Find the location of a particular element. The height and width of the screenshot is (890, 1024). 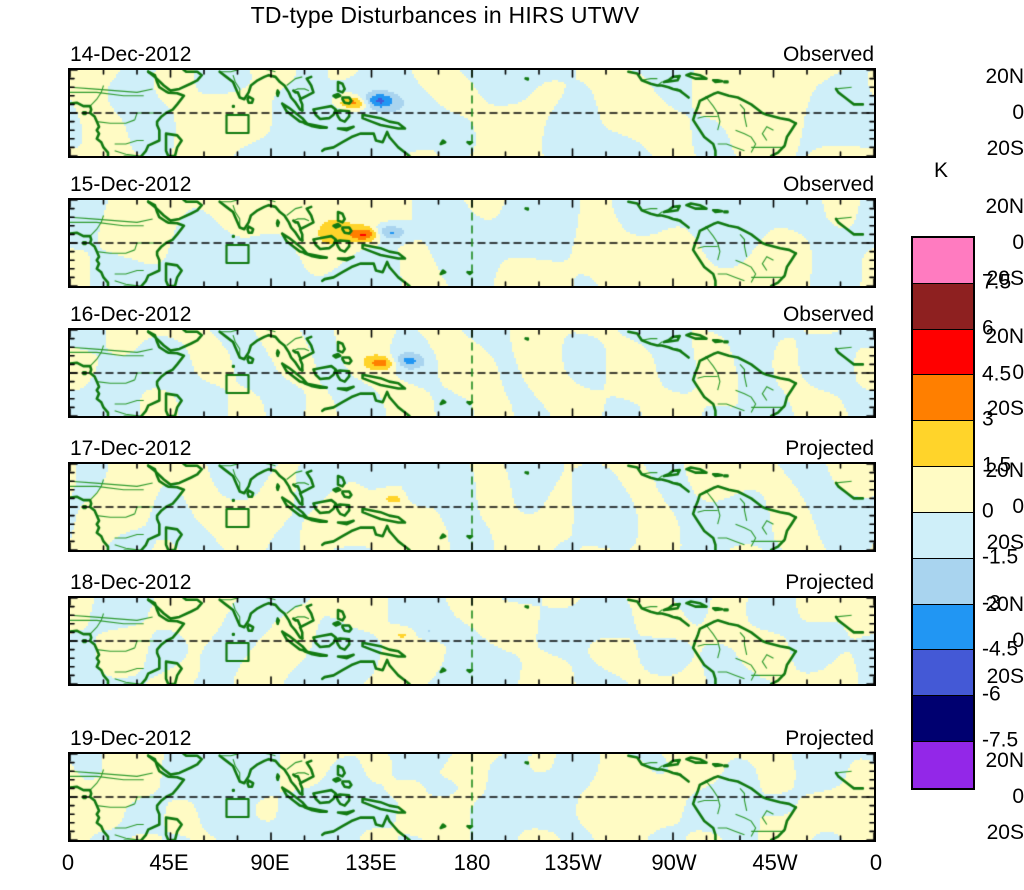

panel-date-label: 18-Dec-2012 is located at coordinates (131, 582).